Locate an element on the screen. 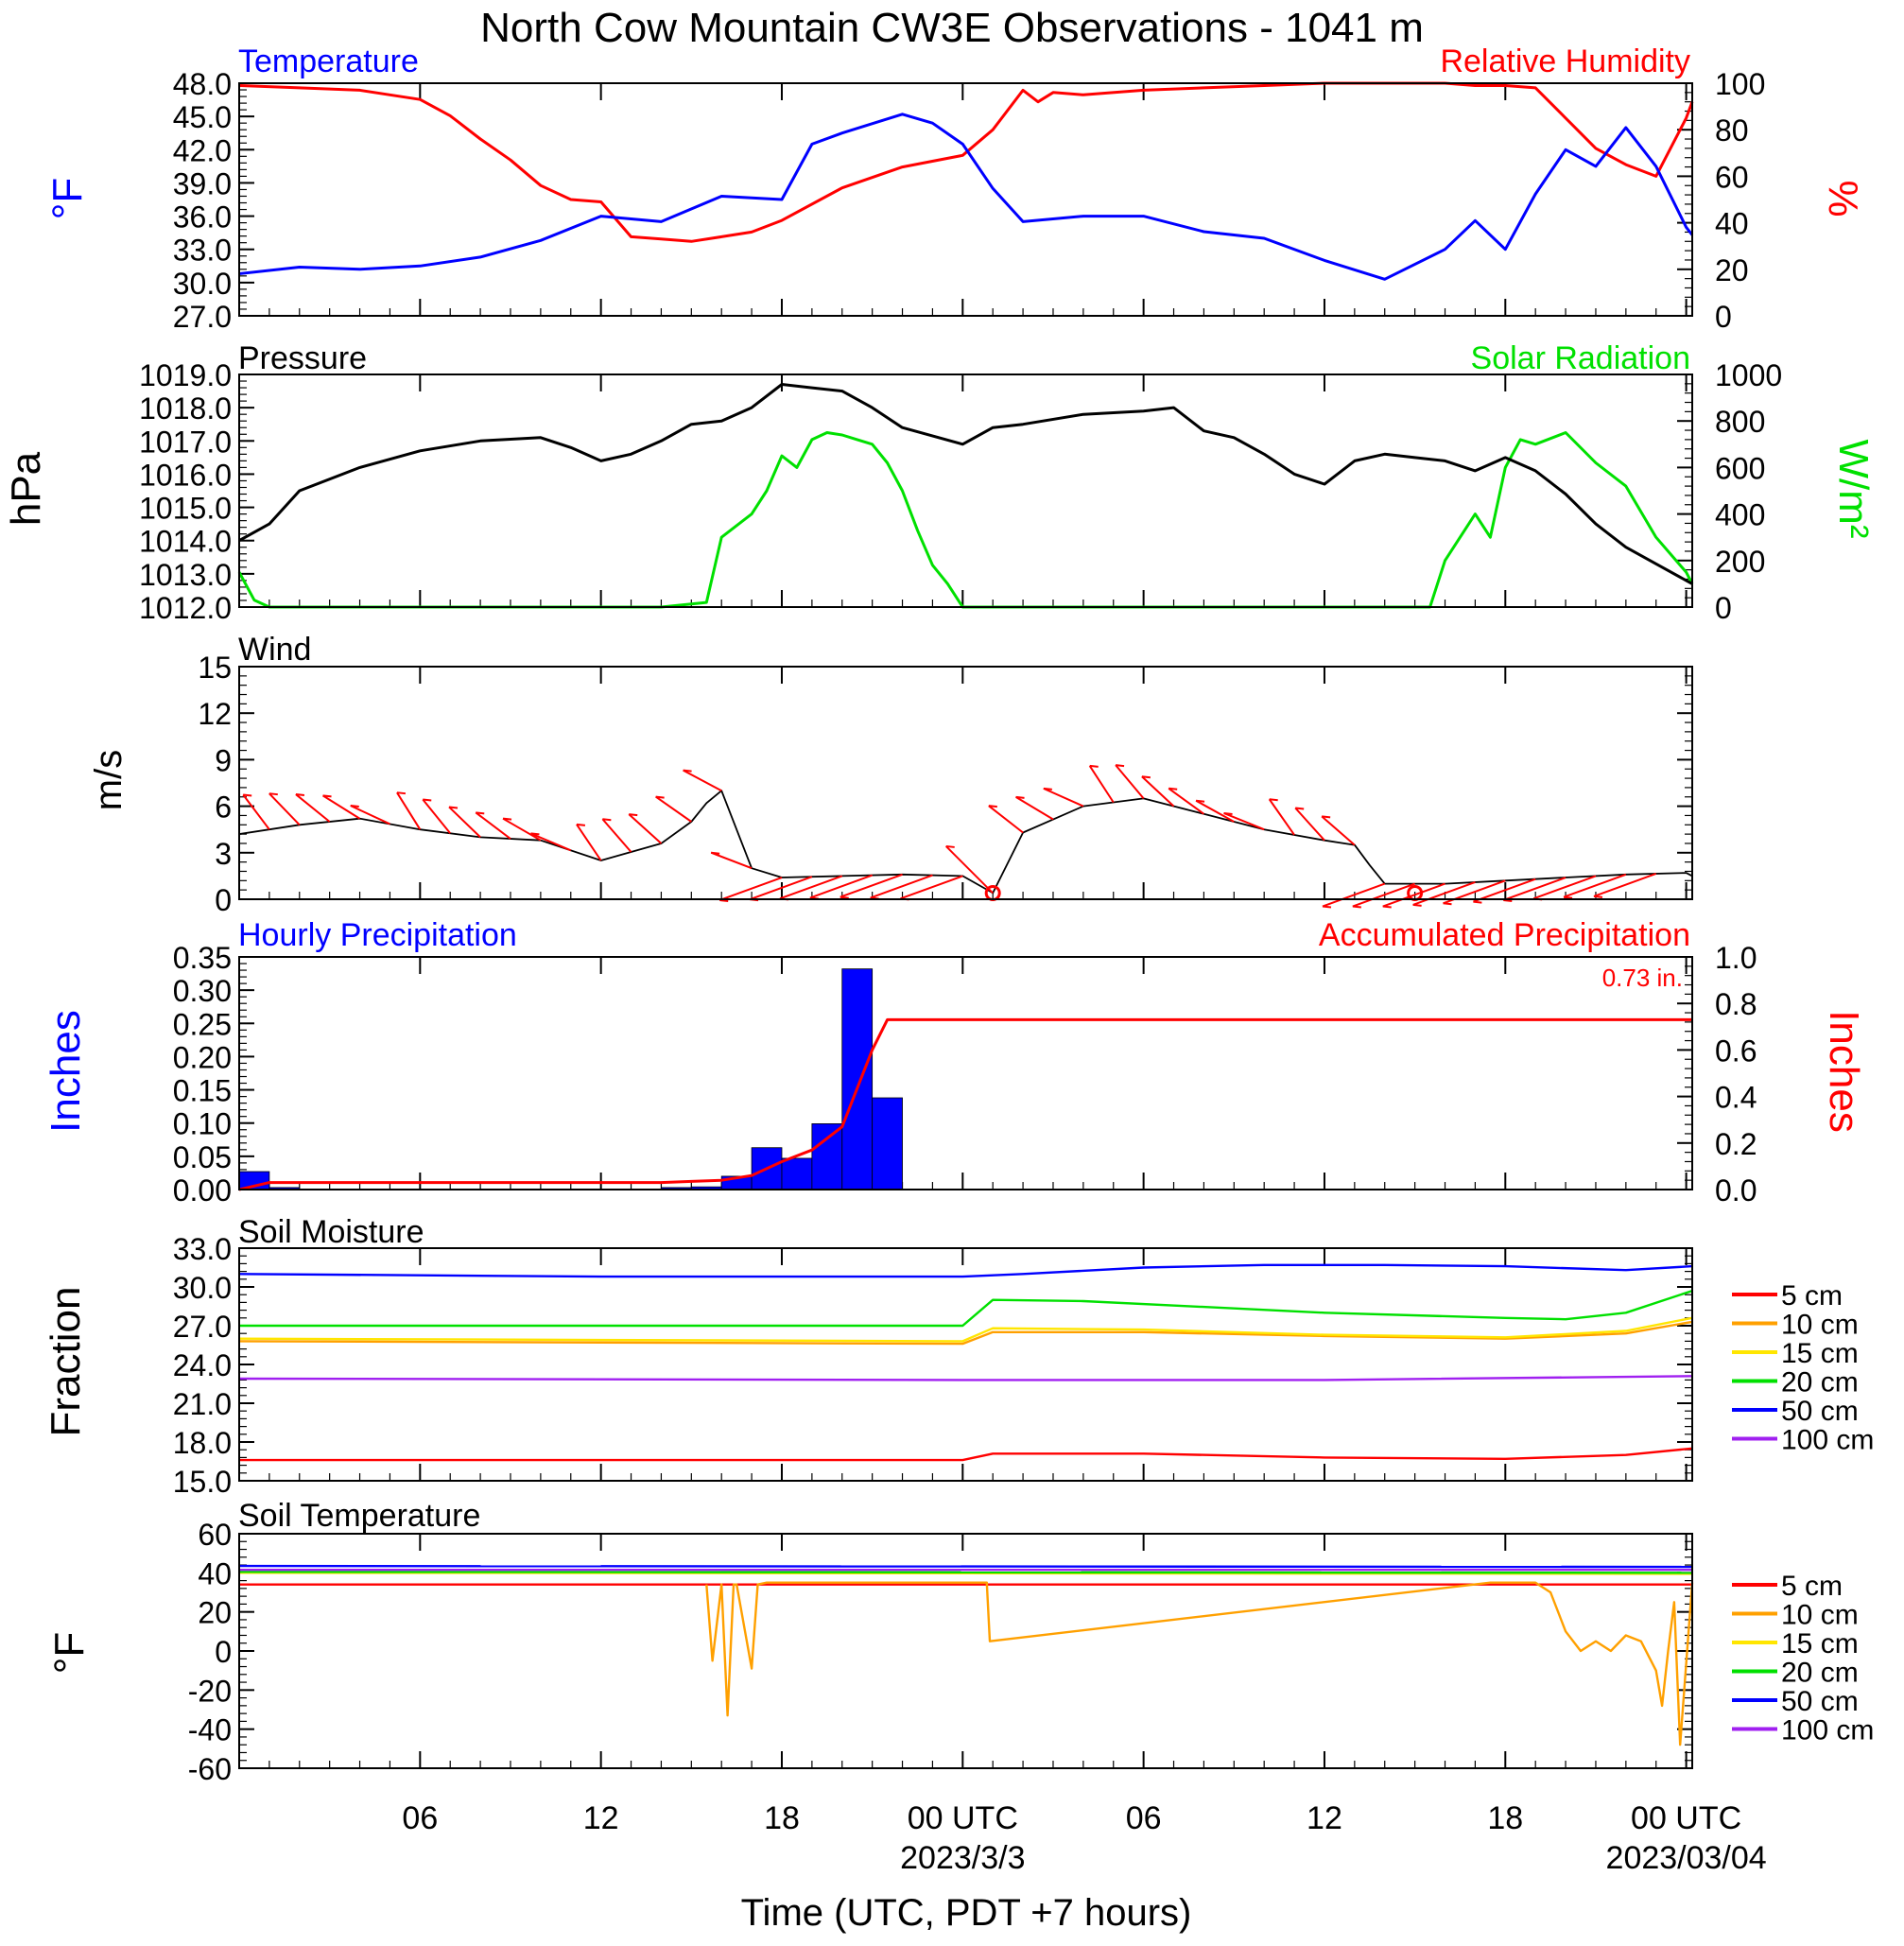 Image resolution: width=1904 pixels, height=1946 pixels. y-tick-label: 9 is located at coordinates (224, 760).